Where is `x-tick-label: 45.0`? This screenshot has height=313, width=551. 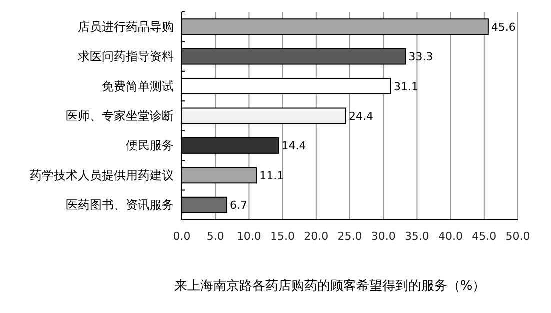
x-tick-label: 45.0 is located at coordinates (484, 236).